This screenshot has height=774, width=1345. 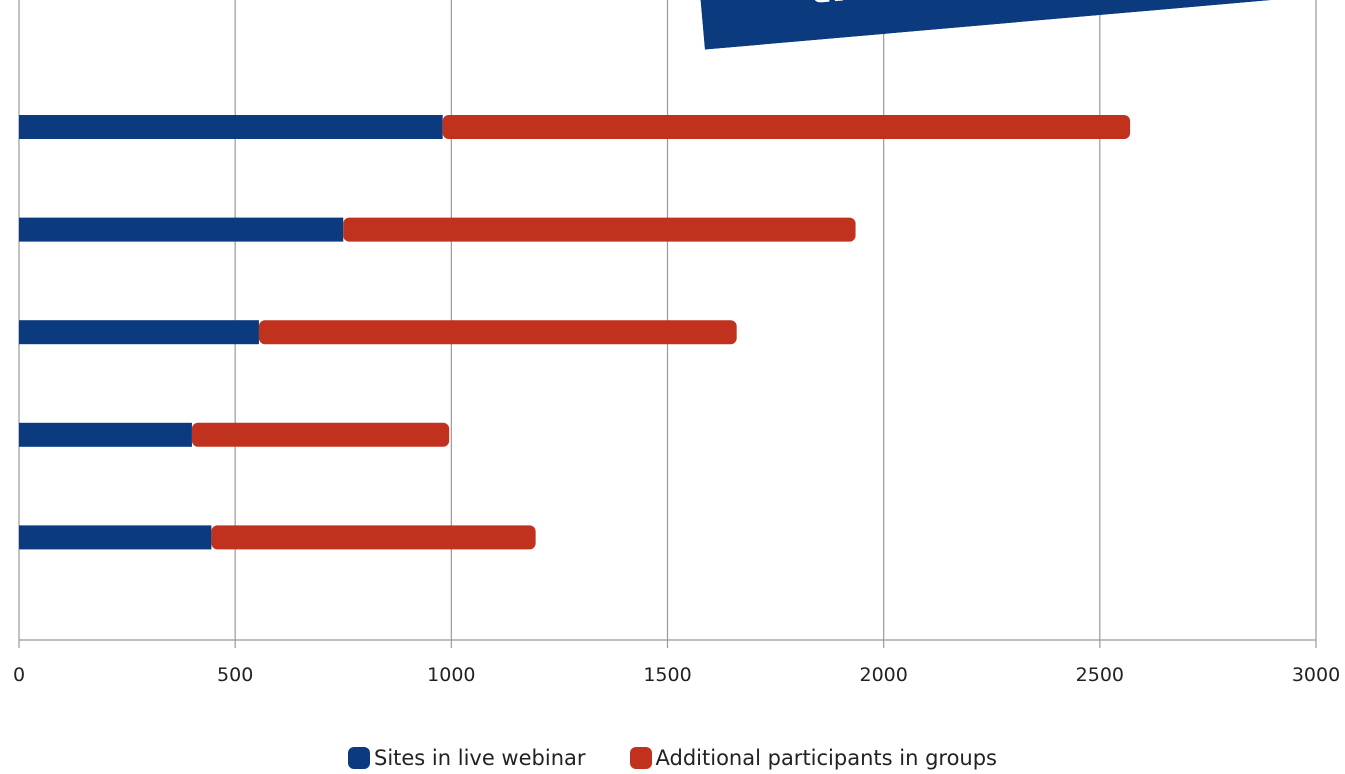 What do you see at coordinates (676, 663) in the screenshot?
I see `x-axis: 0 500 1000 1500 2000 2500 3000` at bounding box center [676, 663].